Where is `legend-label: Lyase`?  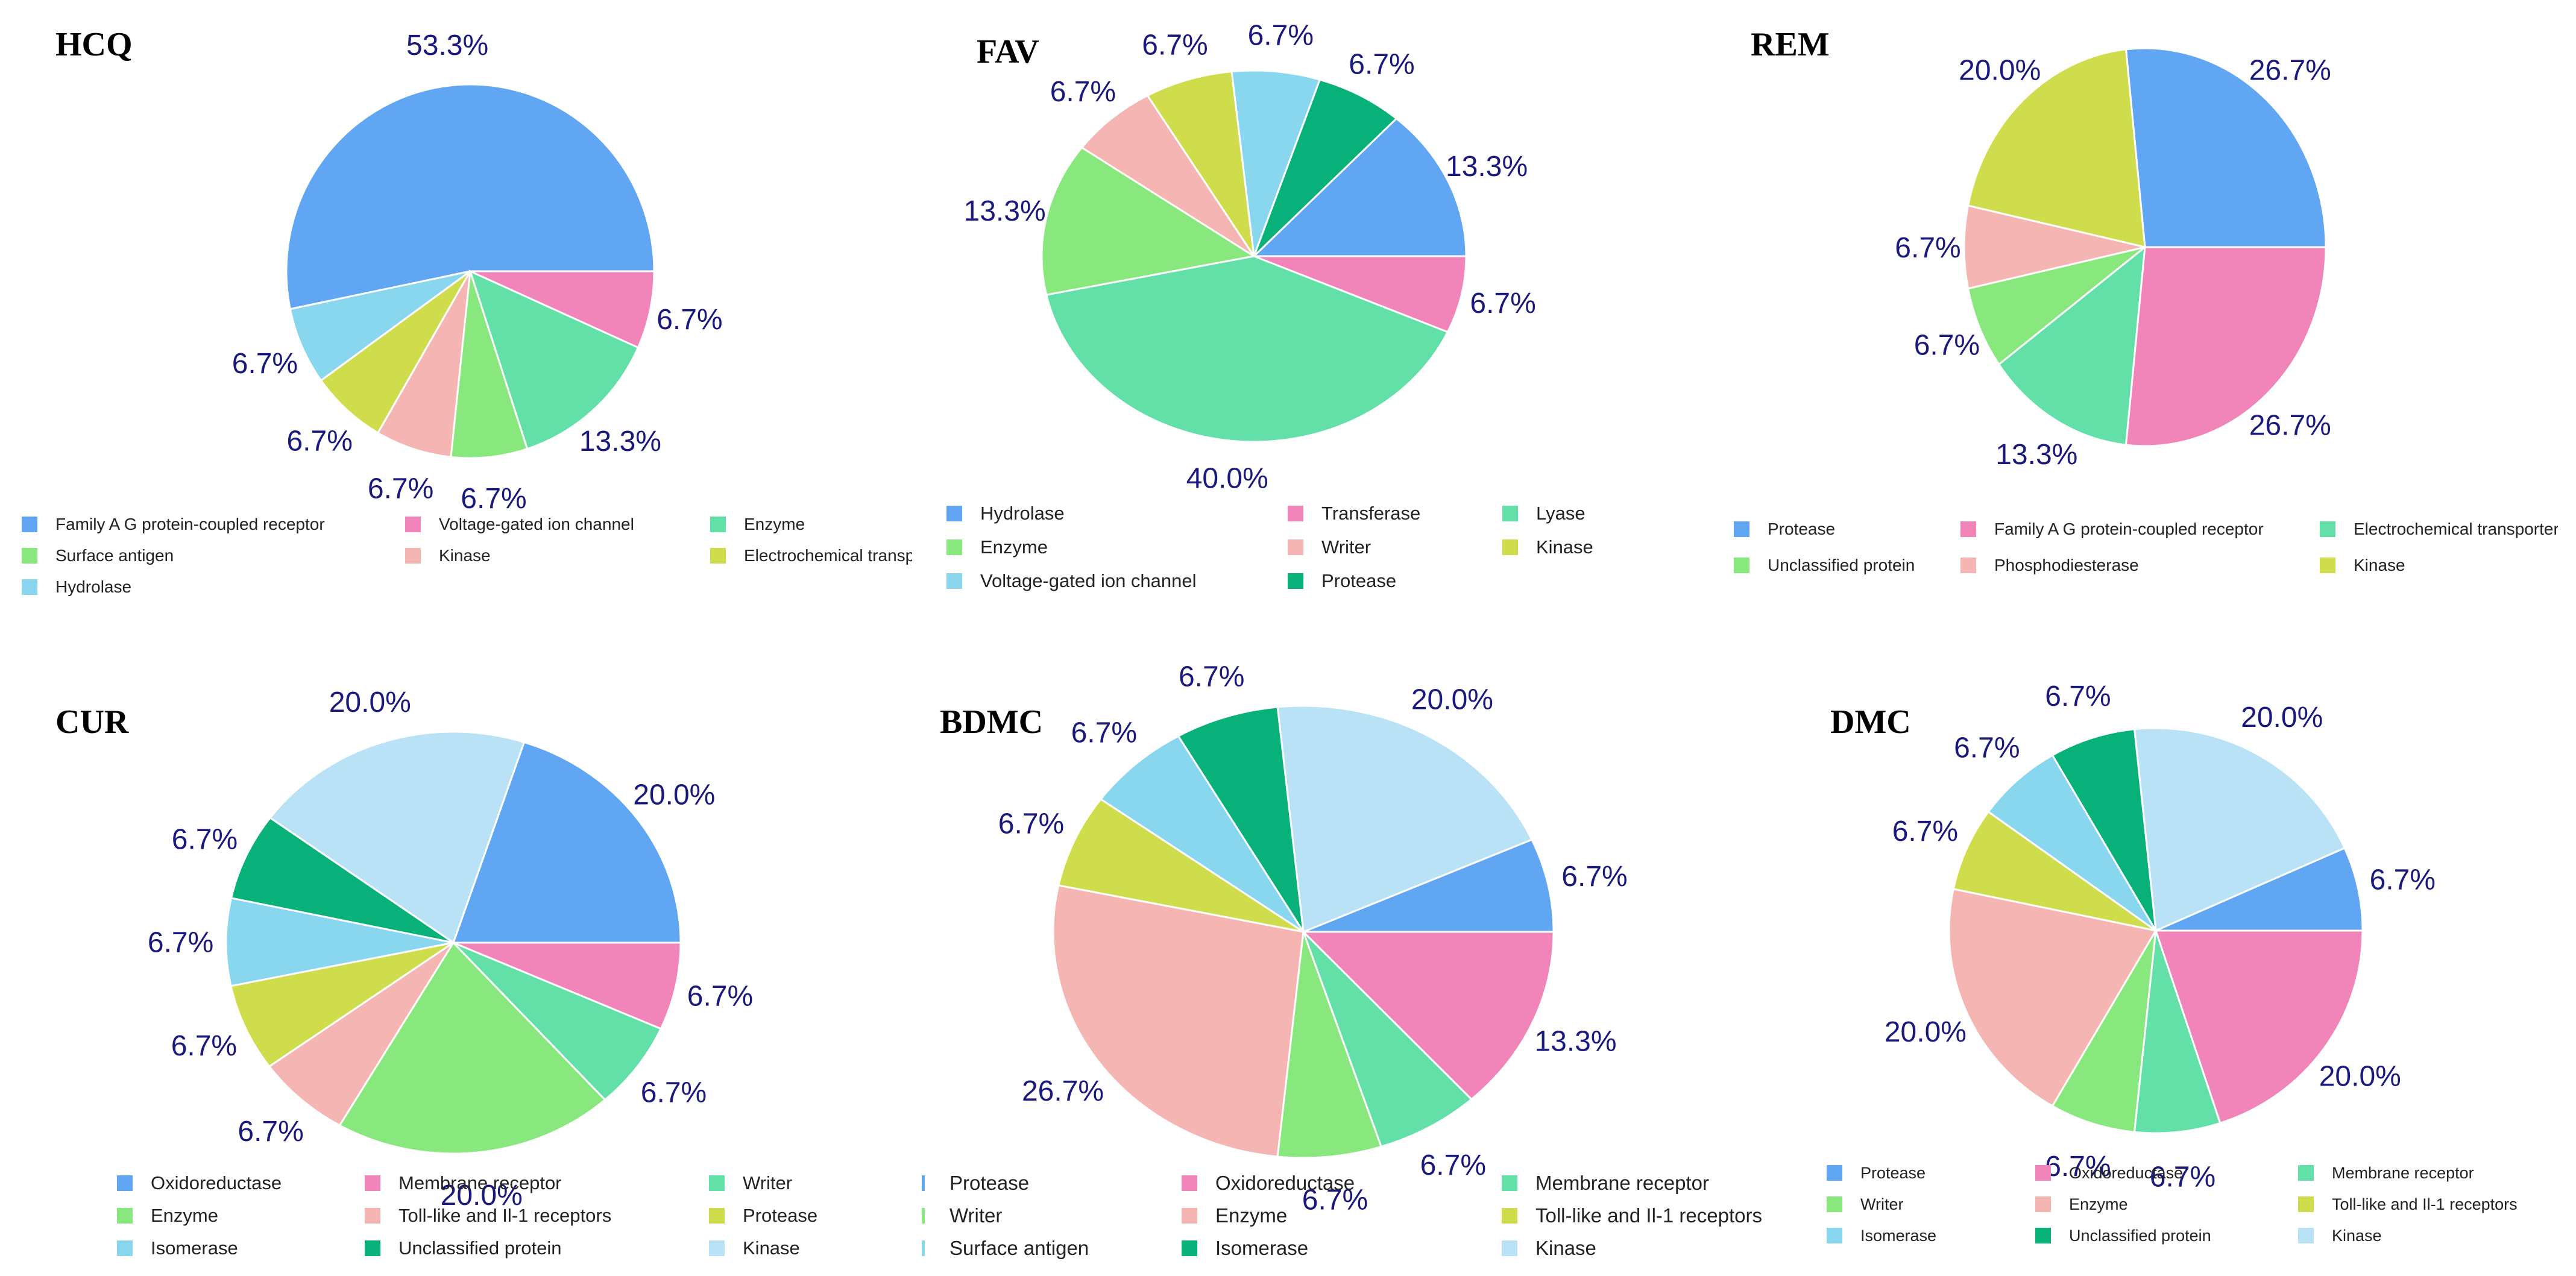
legend-label: Lyase is located at coordinates (1561, 513).